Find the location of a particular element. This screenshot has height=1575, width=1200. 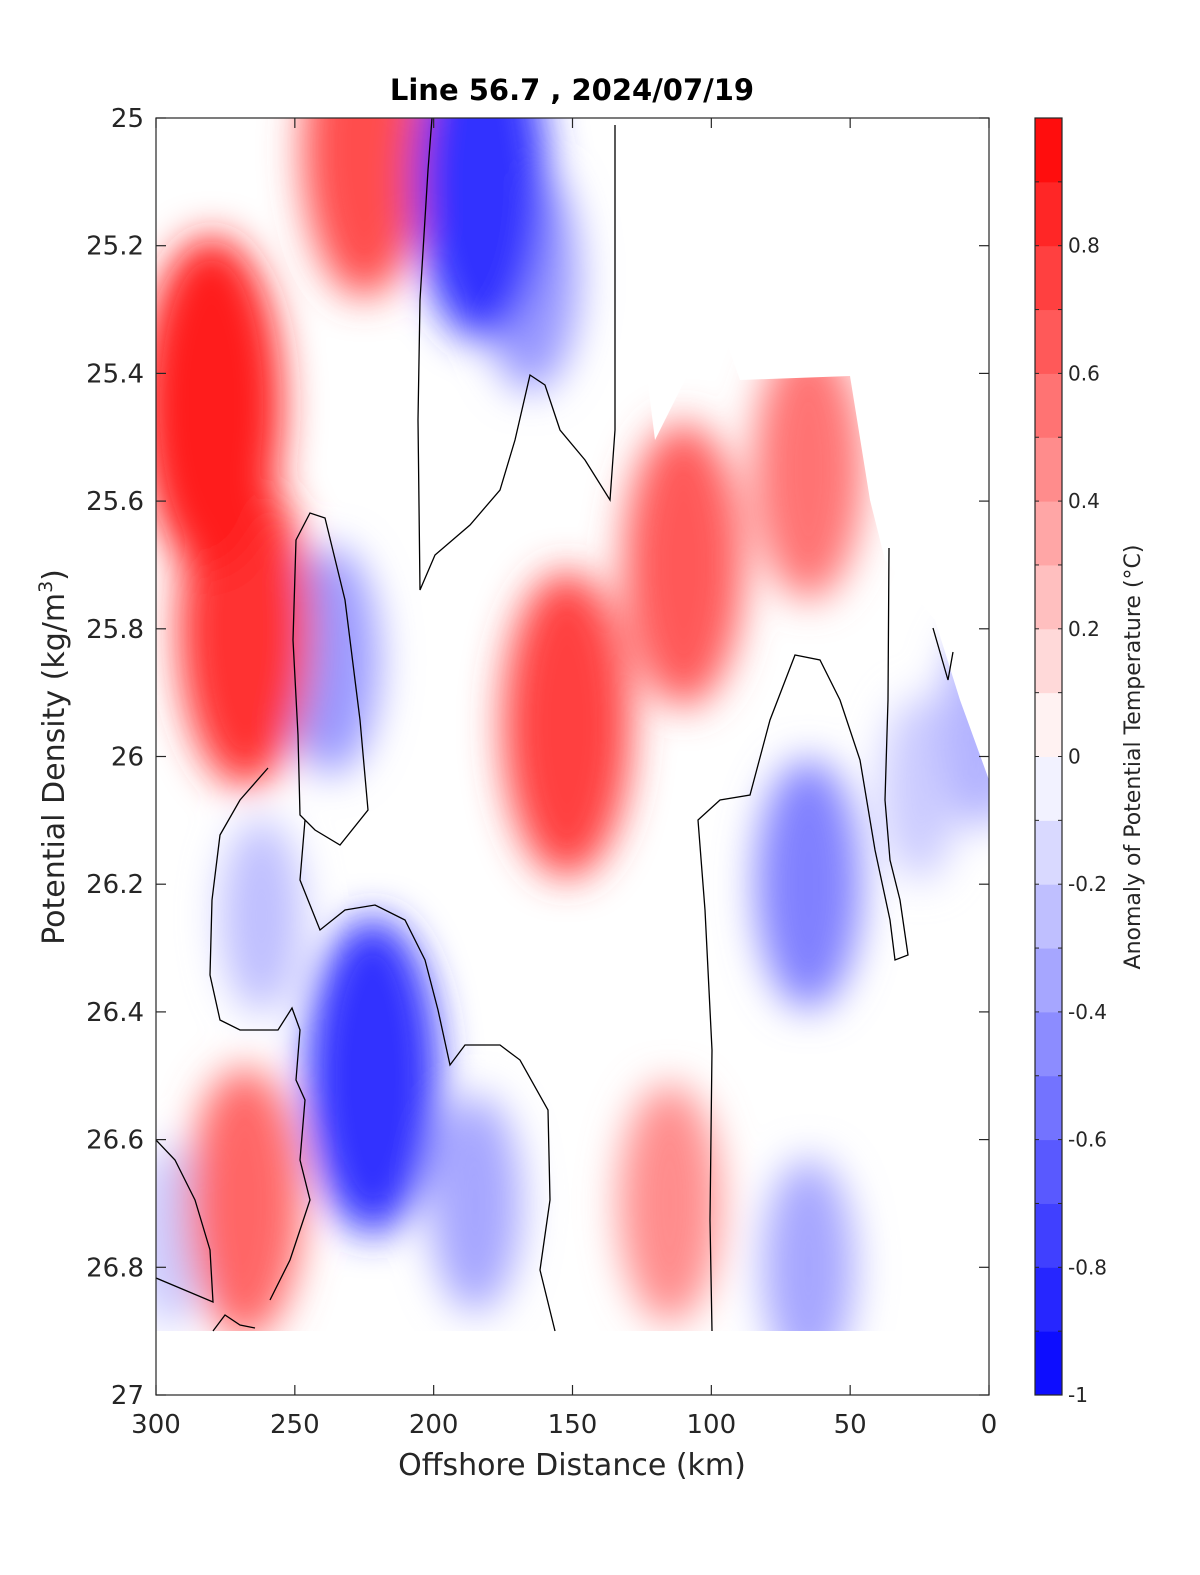

y-axis-label: Potential Density (kg/m3) is located at coordinates (53, 757).